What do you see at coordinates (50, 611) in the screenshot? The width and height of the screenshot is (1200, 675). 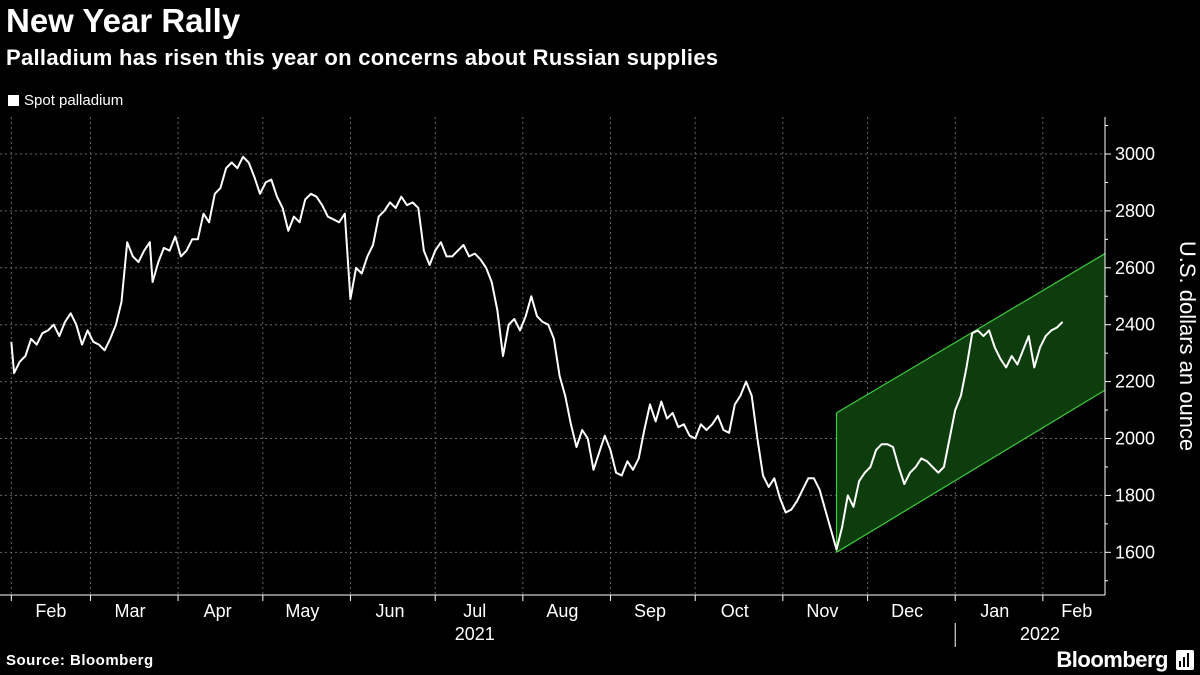 I see `x-tick-label-0: Feb` at bounding box center [50, 611].